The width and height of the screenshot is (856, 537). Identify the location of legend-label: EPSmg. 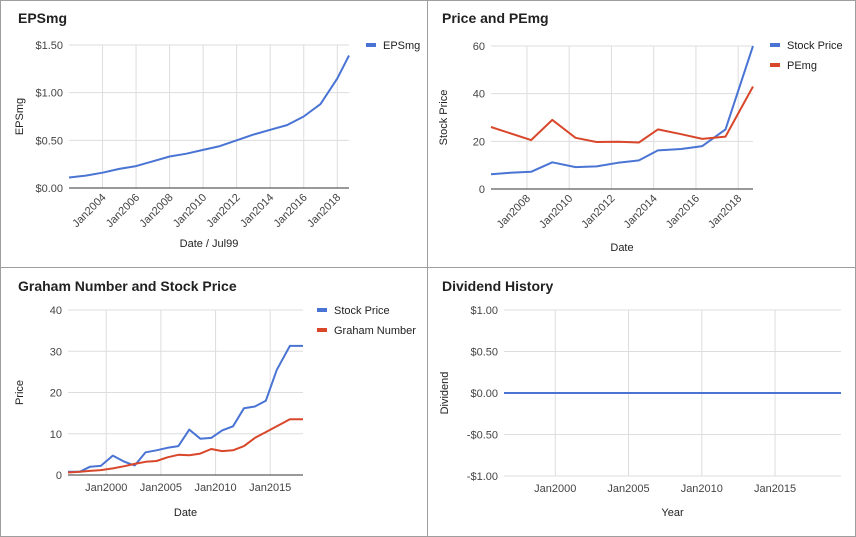
(401, 46).